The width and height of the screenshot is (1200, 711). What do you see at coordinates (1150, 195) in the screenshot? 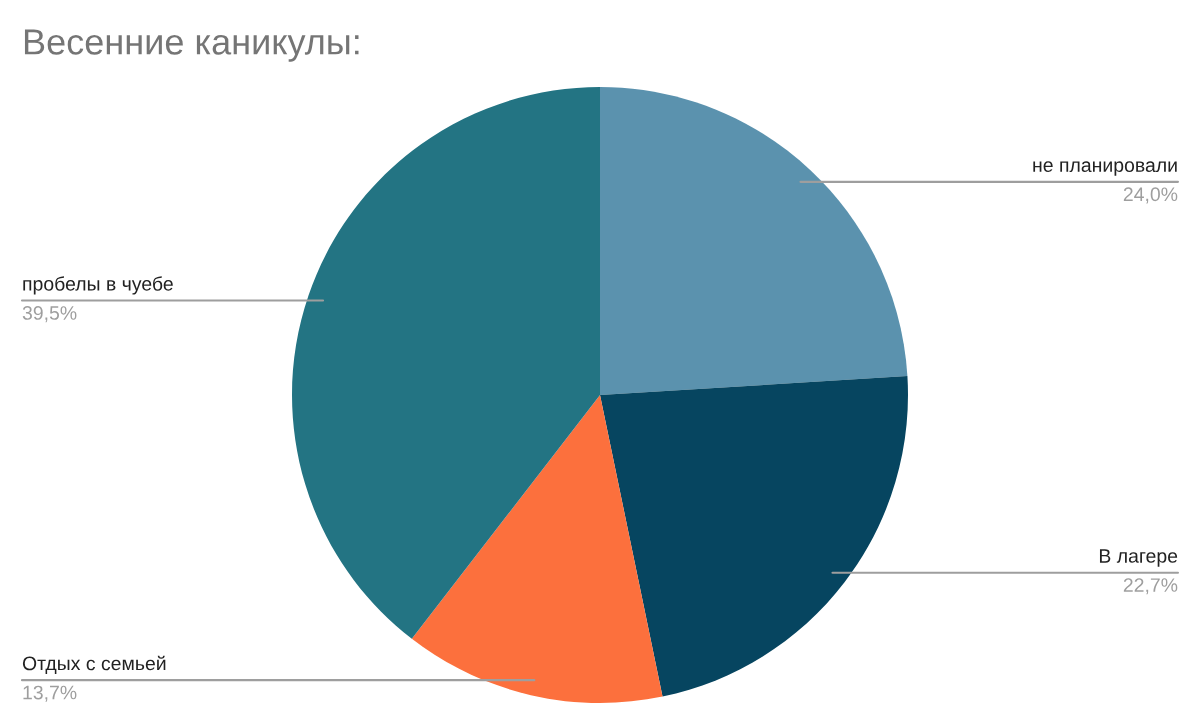
I see `data-label: 24,0%` at bounding box center [1150, 195].